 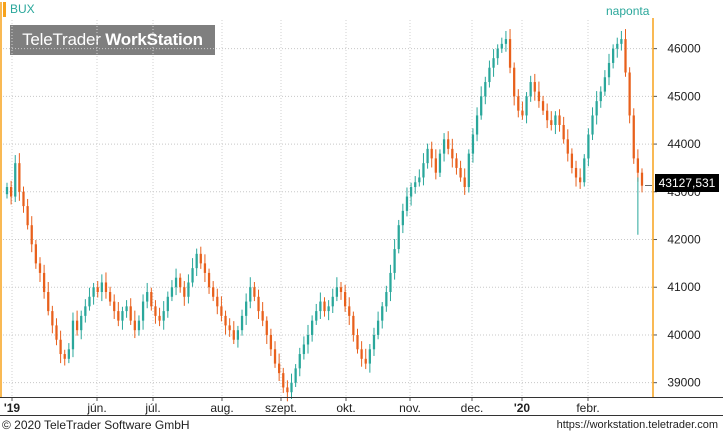 What do you see at coordinates (637, 425) in the screenshot?
I see `source-url: https://workstation.teletrader.com` at bounding box center [637, 425].